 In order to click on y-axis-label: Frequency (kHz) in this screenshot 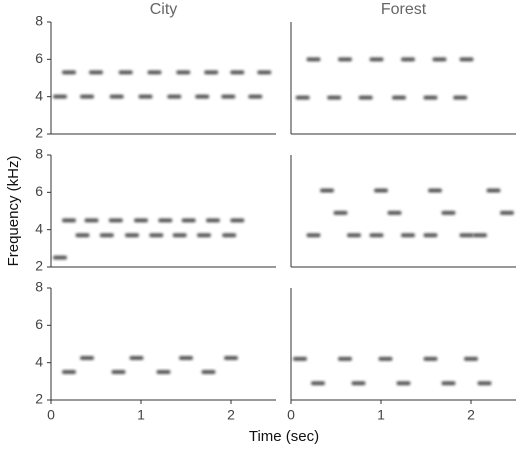, I will do `click(13, 211)`.